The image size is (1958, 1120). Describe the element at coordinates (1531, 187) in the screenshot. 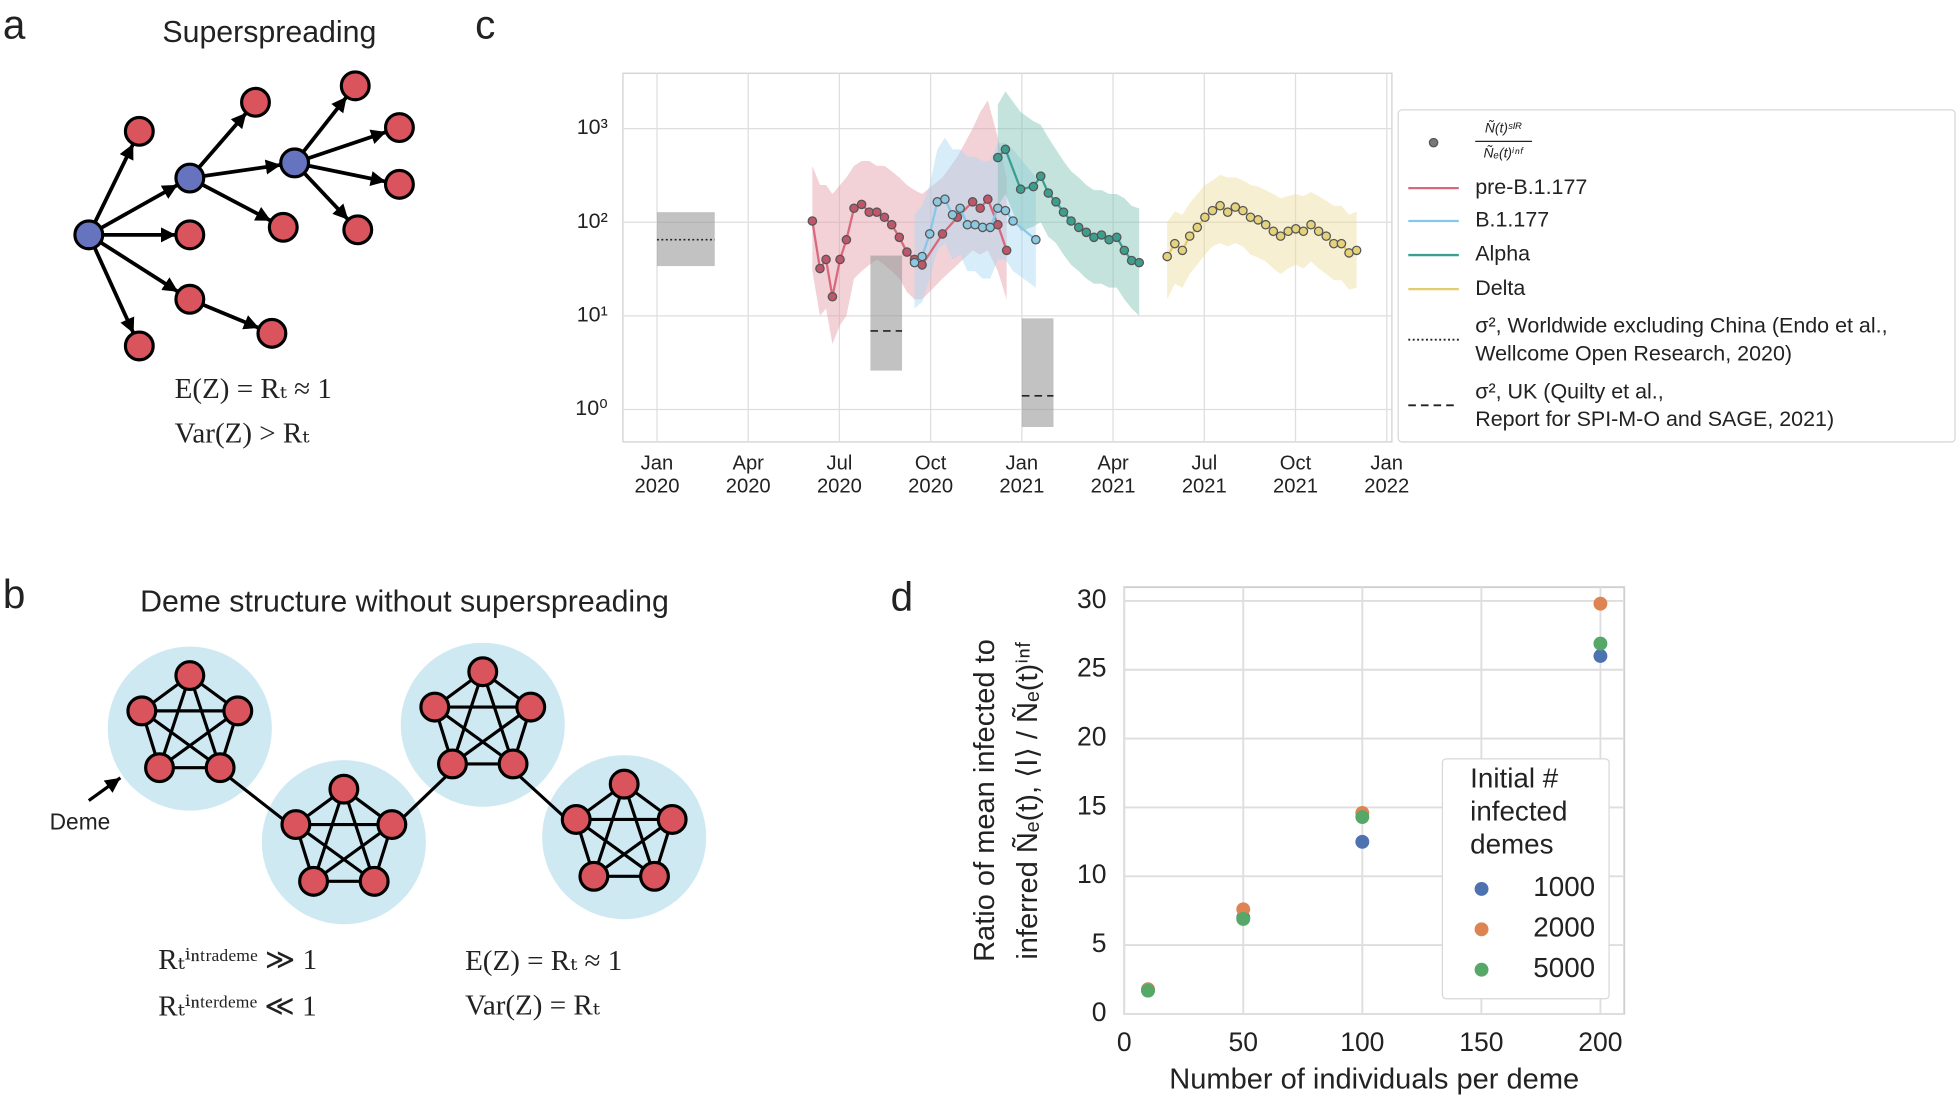

I see `legend-label: pre-B.1.177` at that location.